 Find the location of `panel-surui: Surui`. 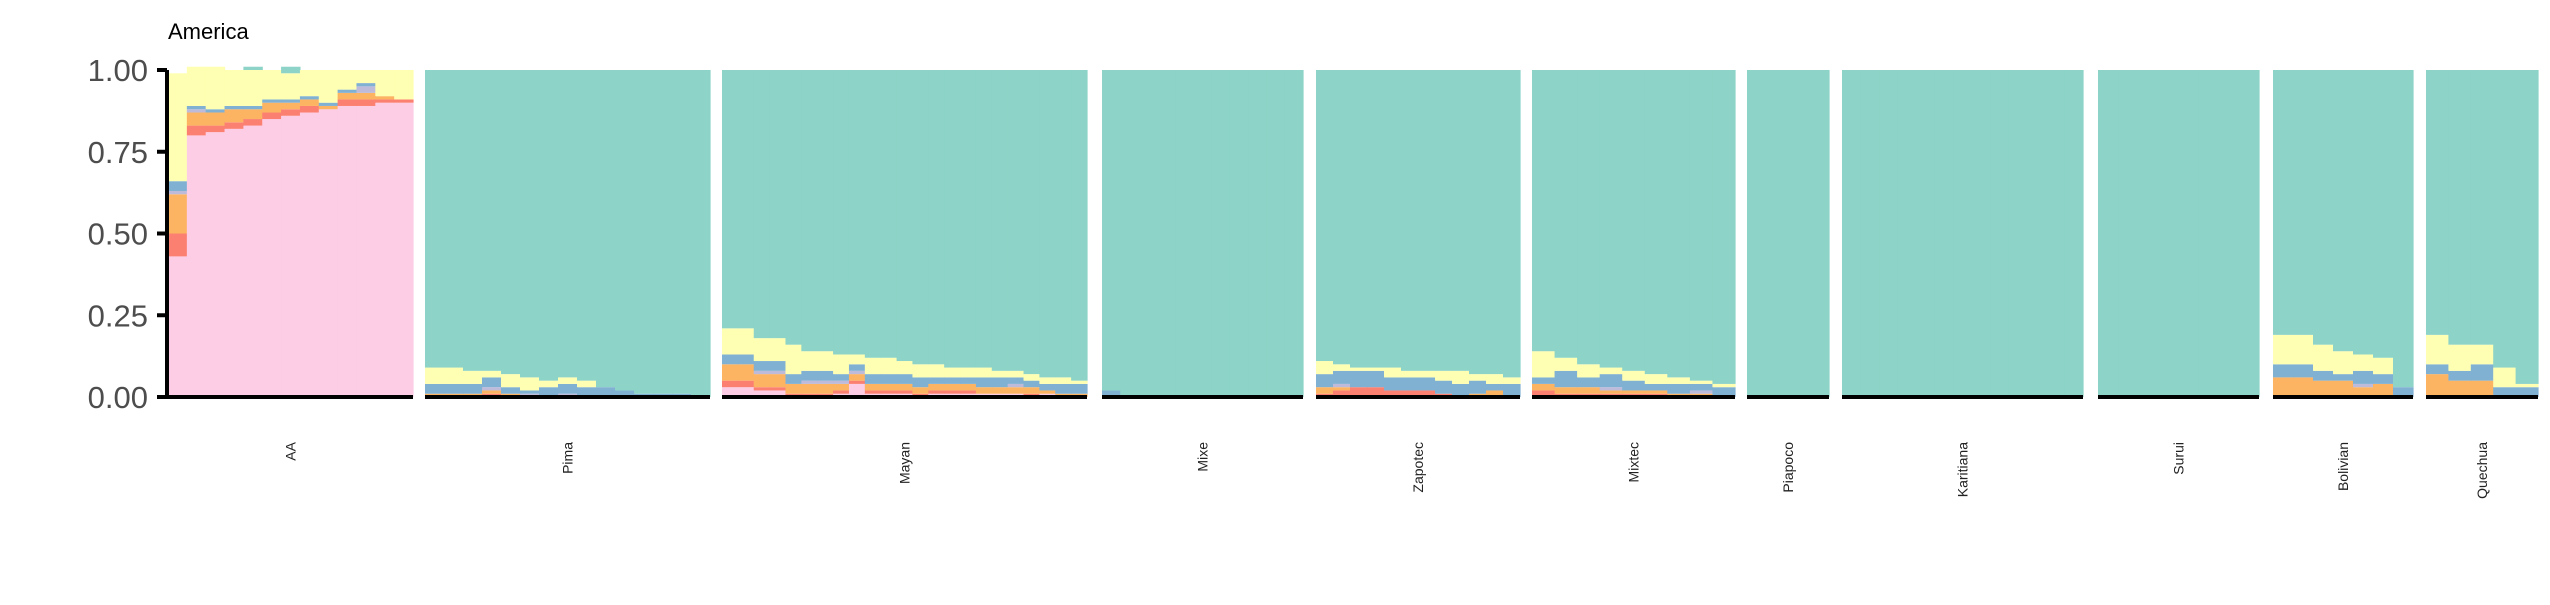

panel-surui: Surui is located at coordinates (2179, 272).